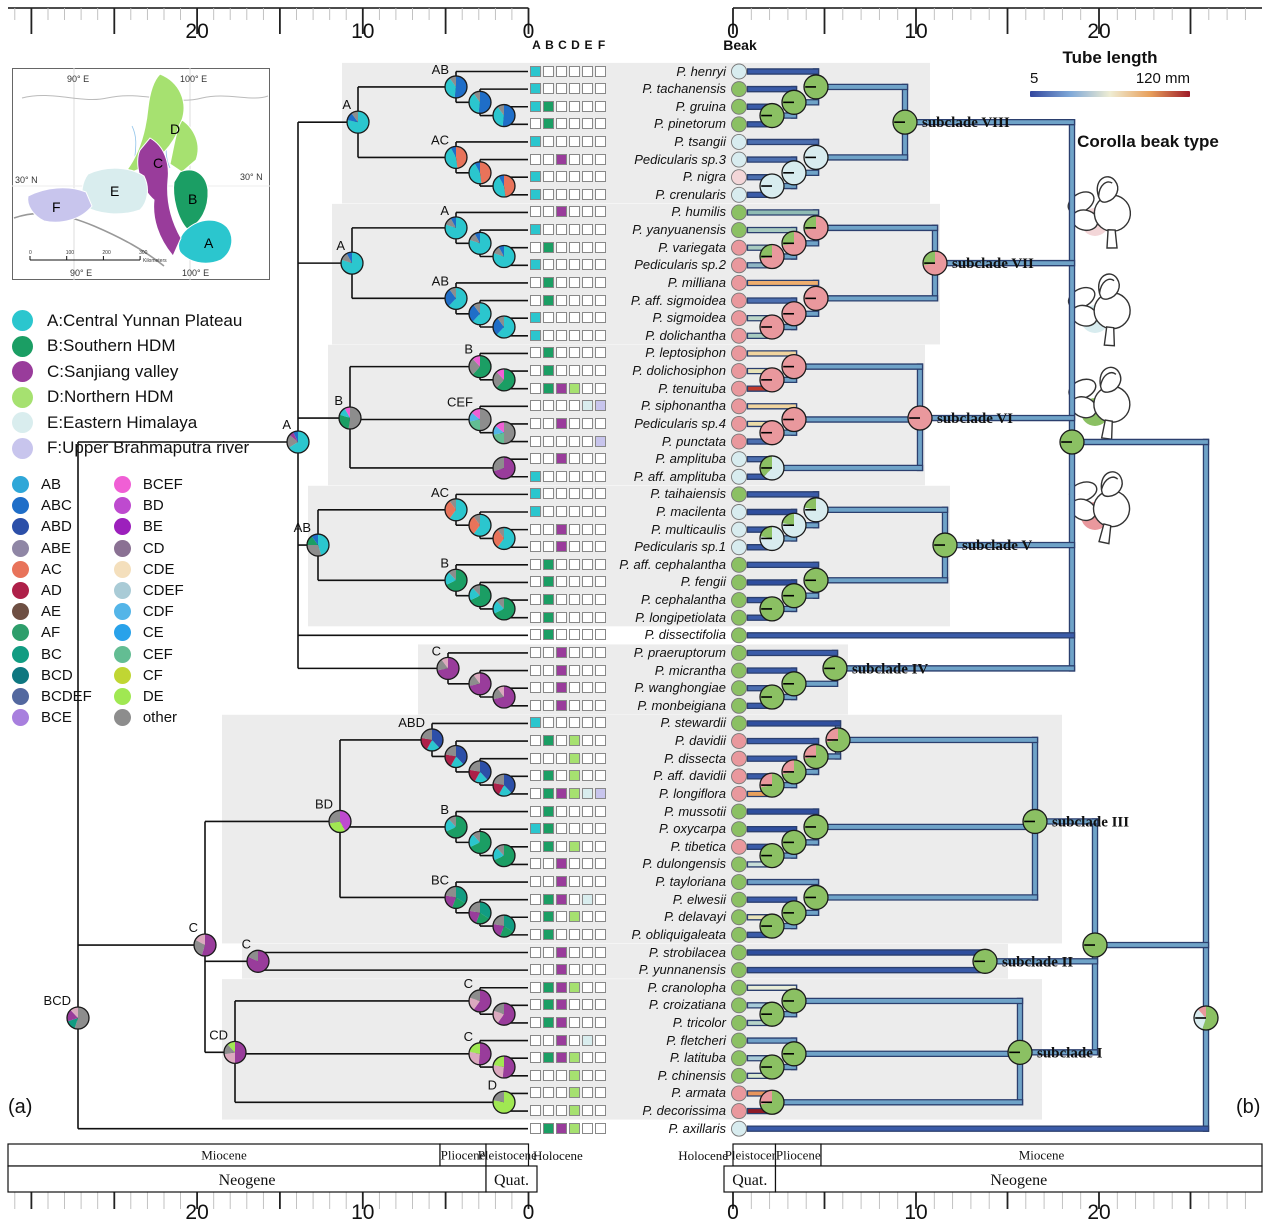 This screenshot has height=1222, width=1268. What do you see at coordinates (106, 253) in the screenshot?
I see `svg-text: 200` at bounding box center [106, 253].